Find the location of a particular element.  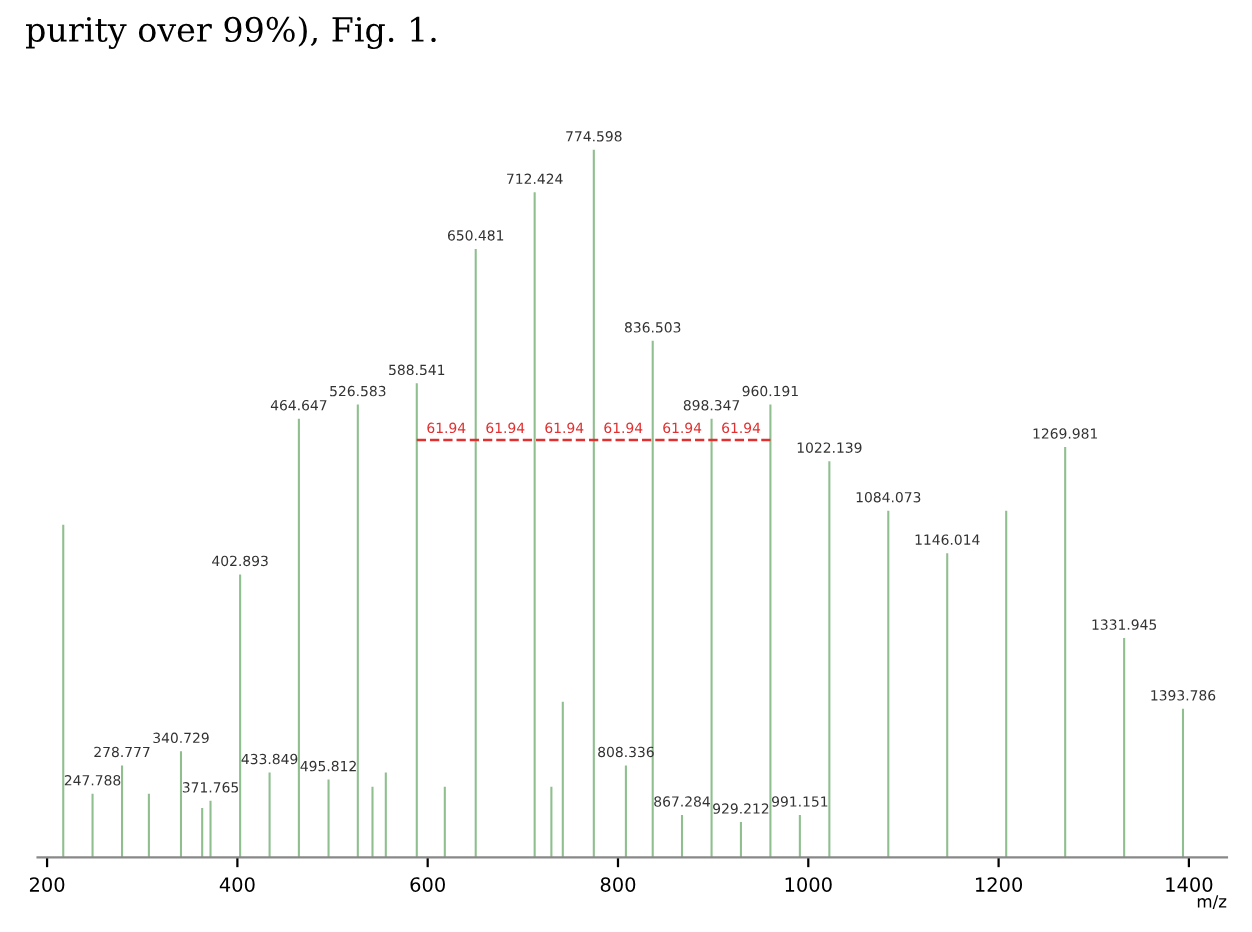

x-tick-label: 400 is located at coordinates (237, 884).